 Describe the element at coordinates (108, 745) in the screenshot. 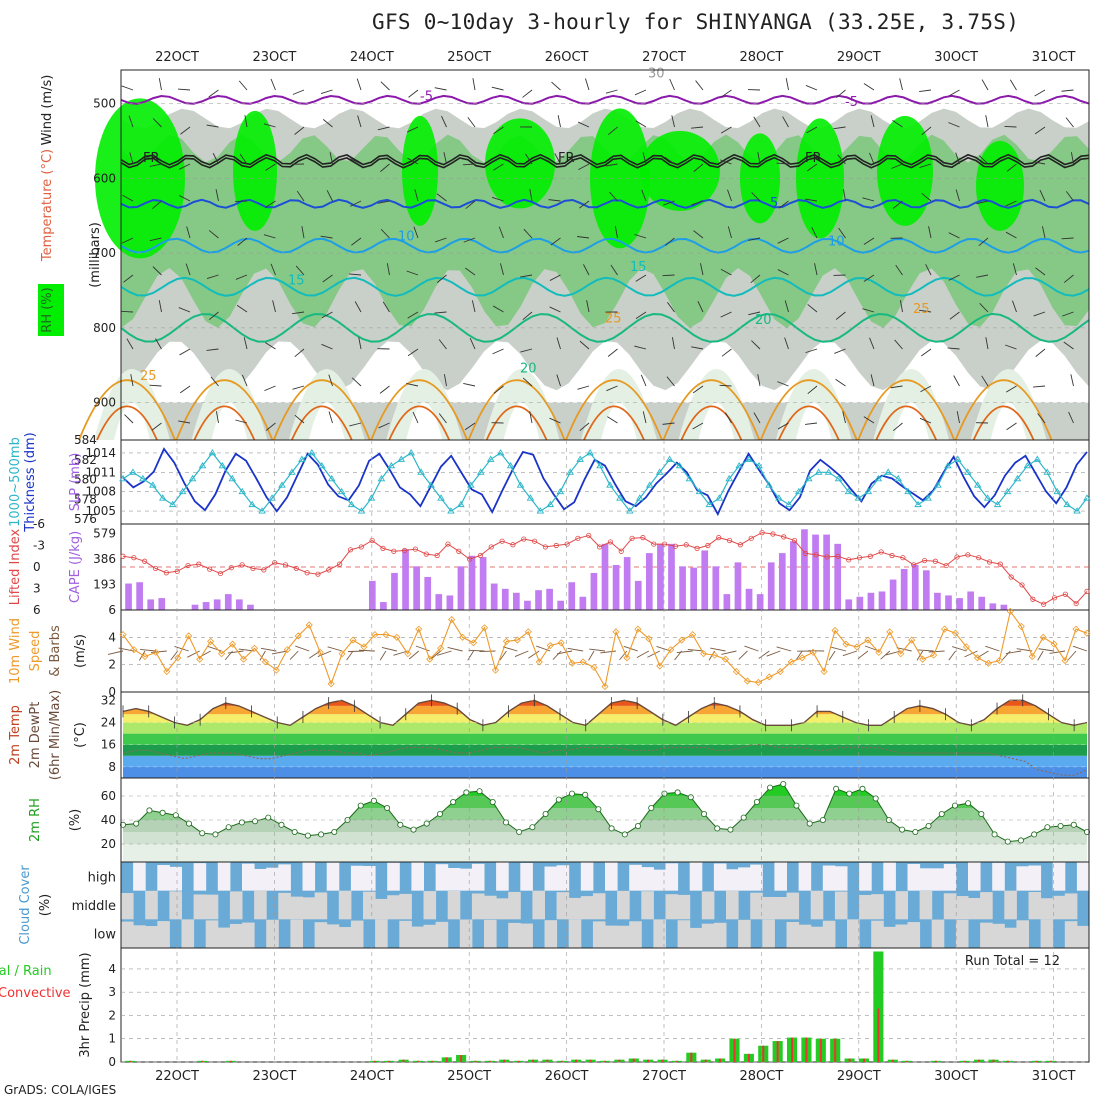

I see `temp-tick-label: 16` at that location.